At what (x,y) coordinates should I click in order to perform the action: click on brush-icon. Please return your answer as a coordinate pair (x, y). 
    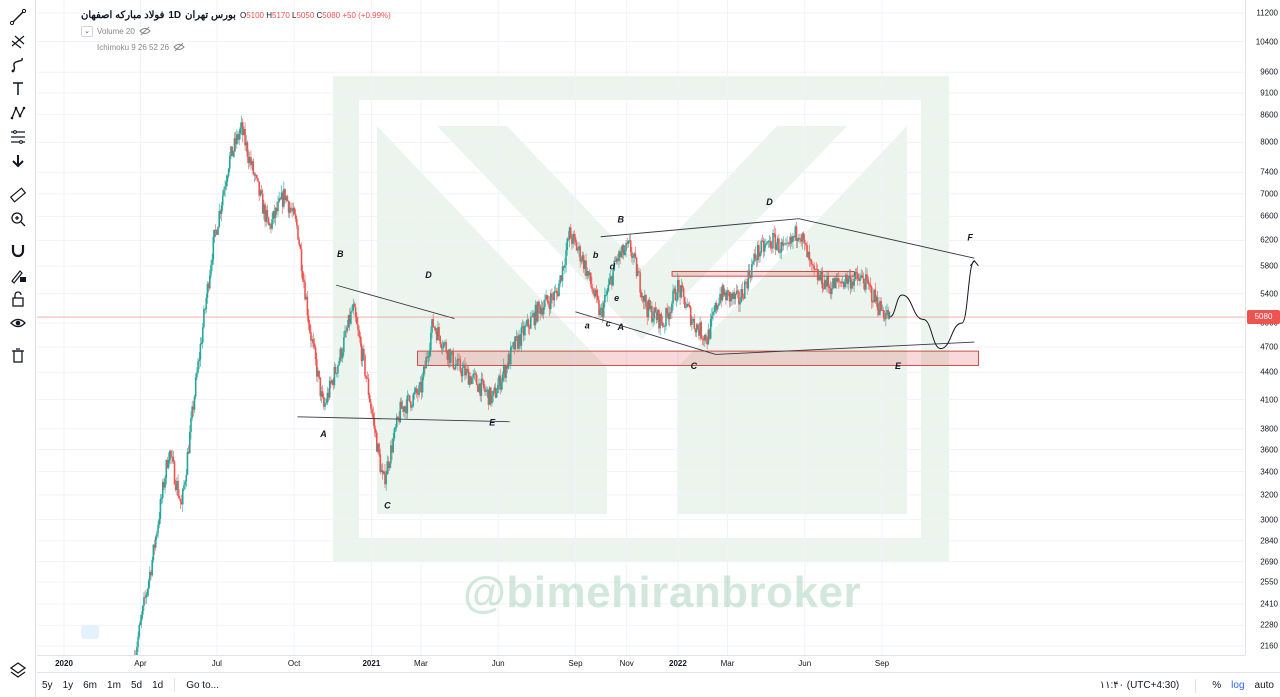
    Looking at the image, I should click on (18, 65).